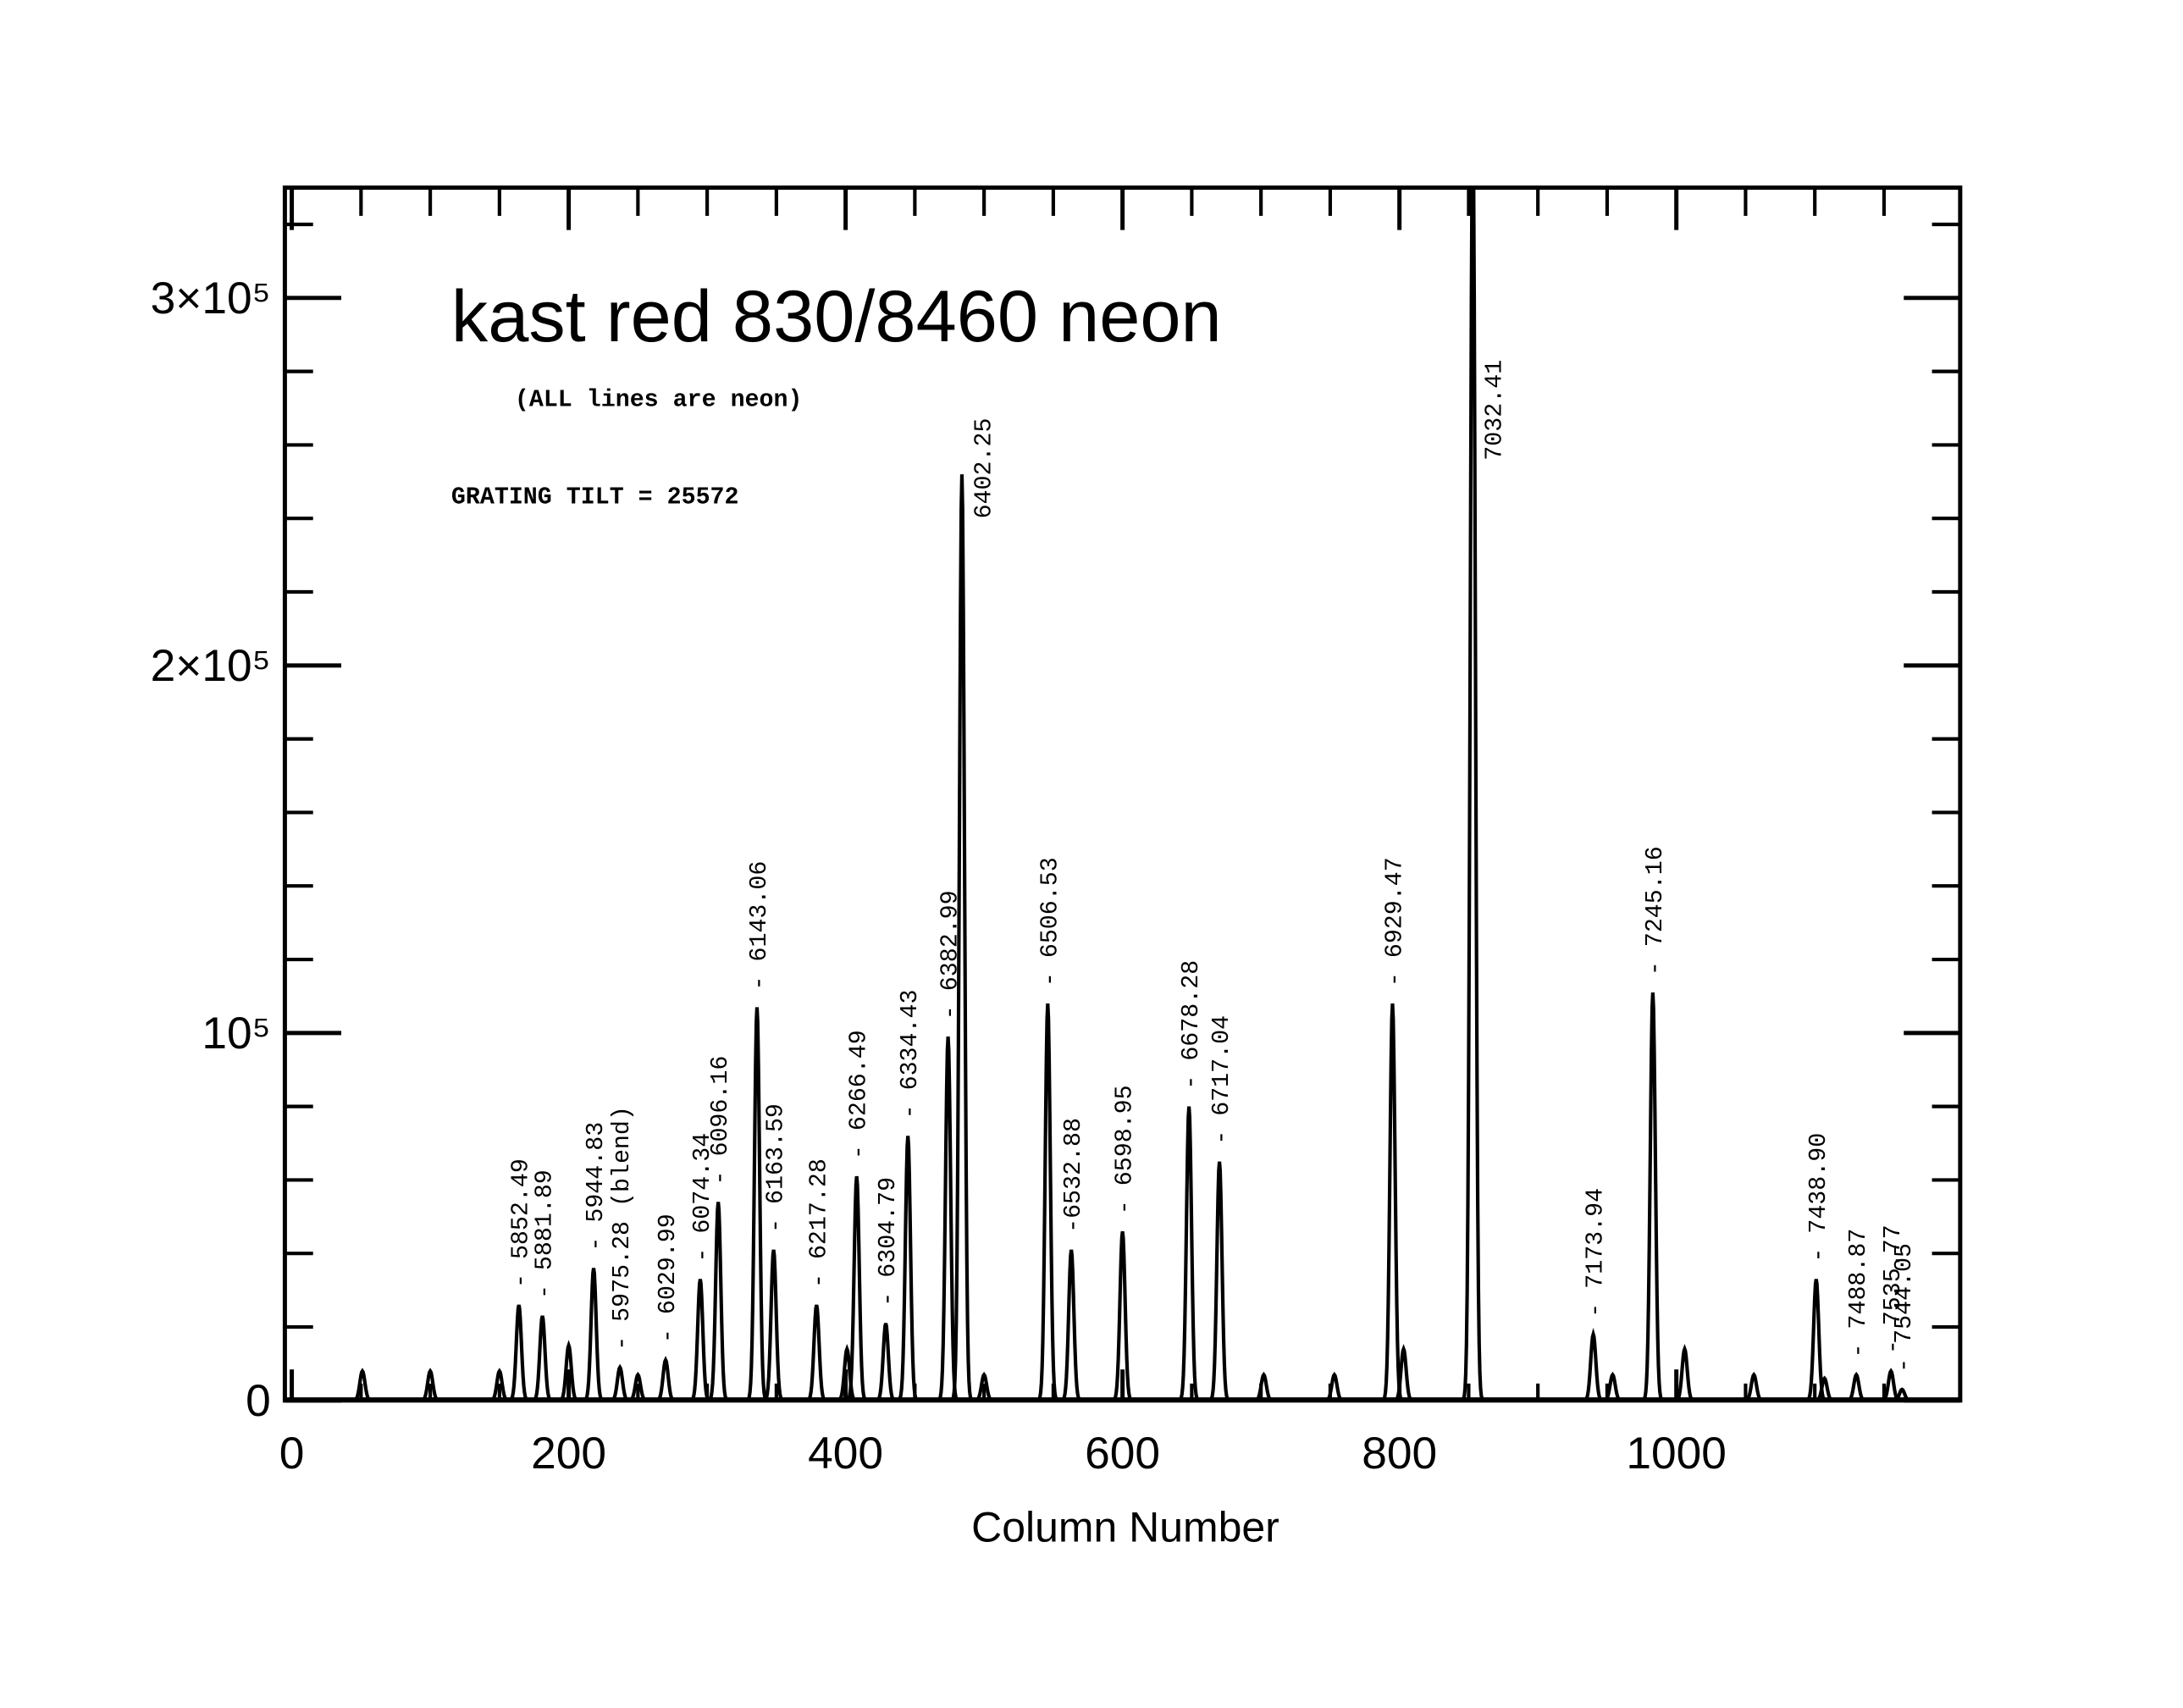 This screenshot has width=2183, height=1708. What do you see at coordinates (1495, 410) in the screenshot?
I see `peak-label: 7032.41` at bounding box center [1495, 410].